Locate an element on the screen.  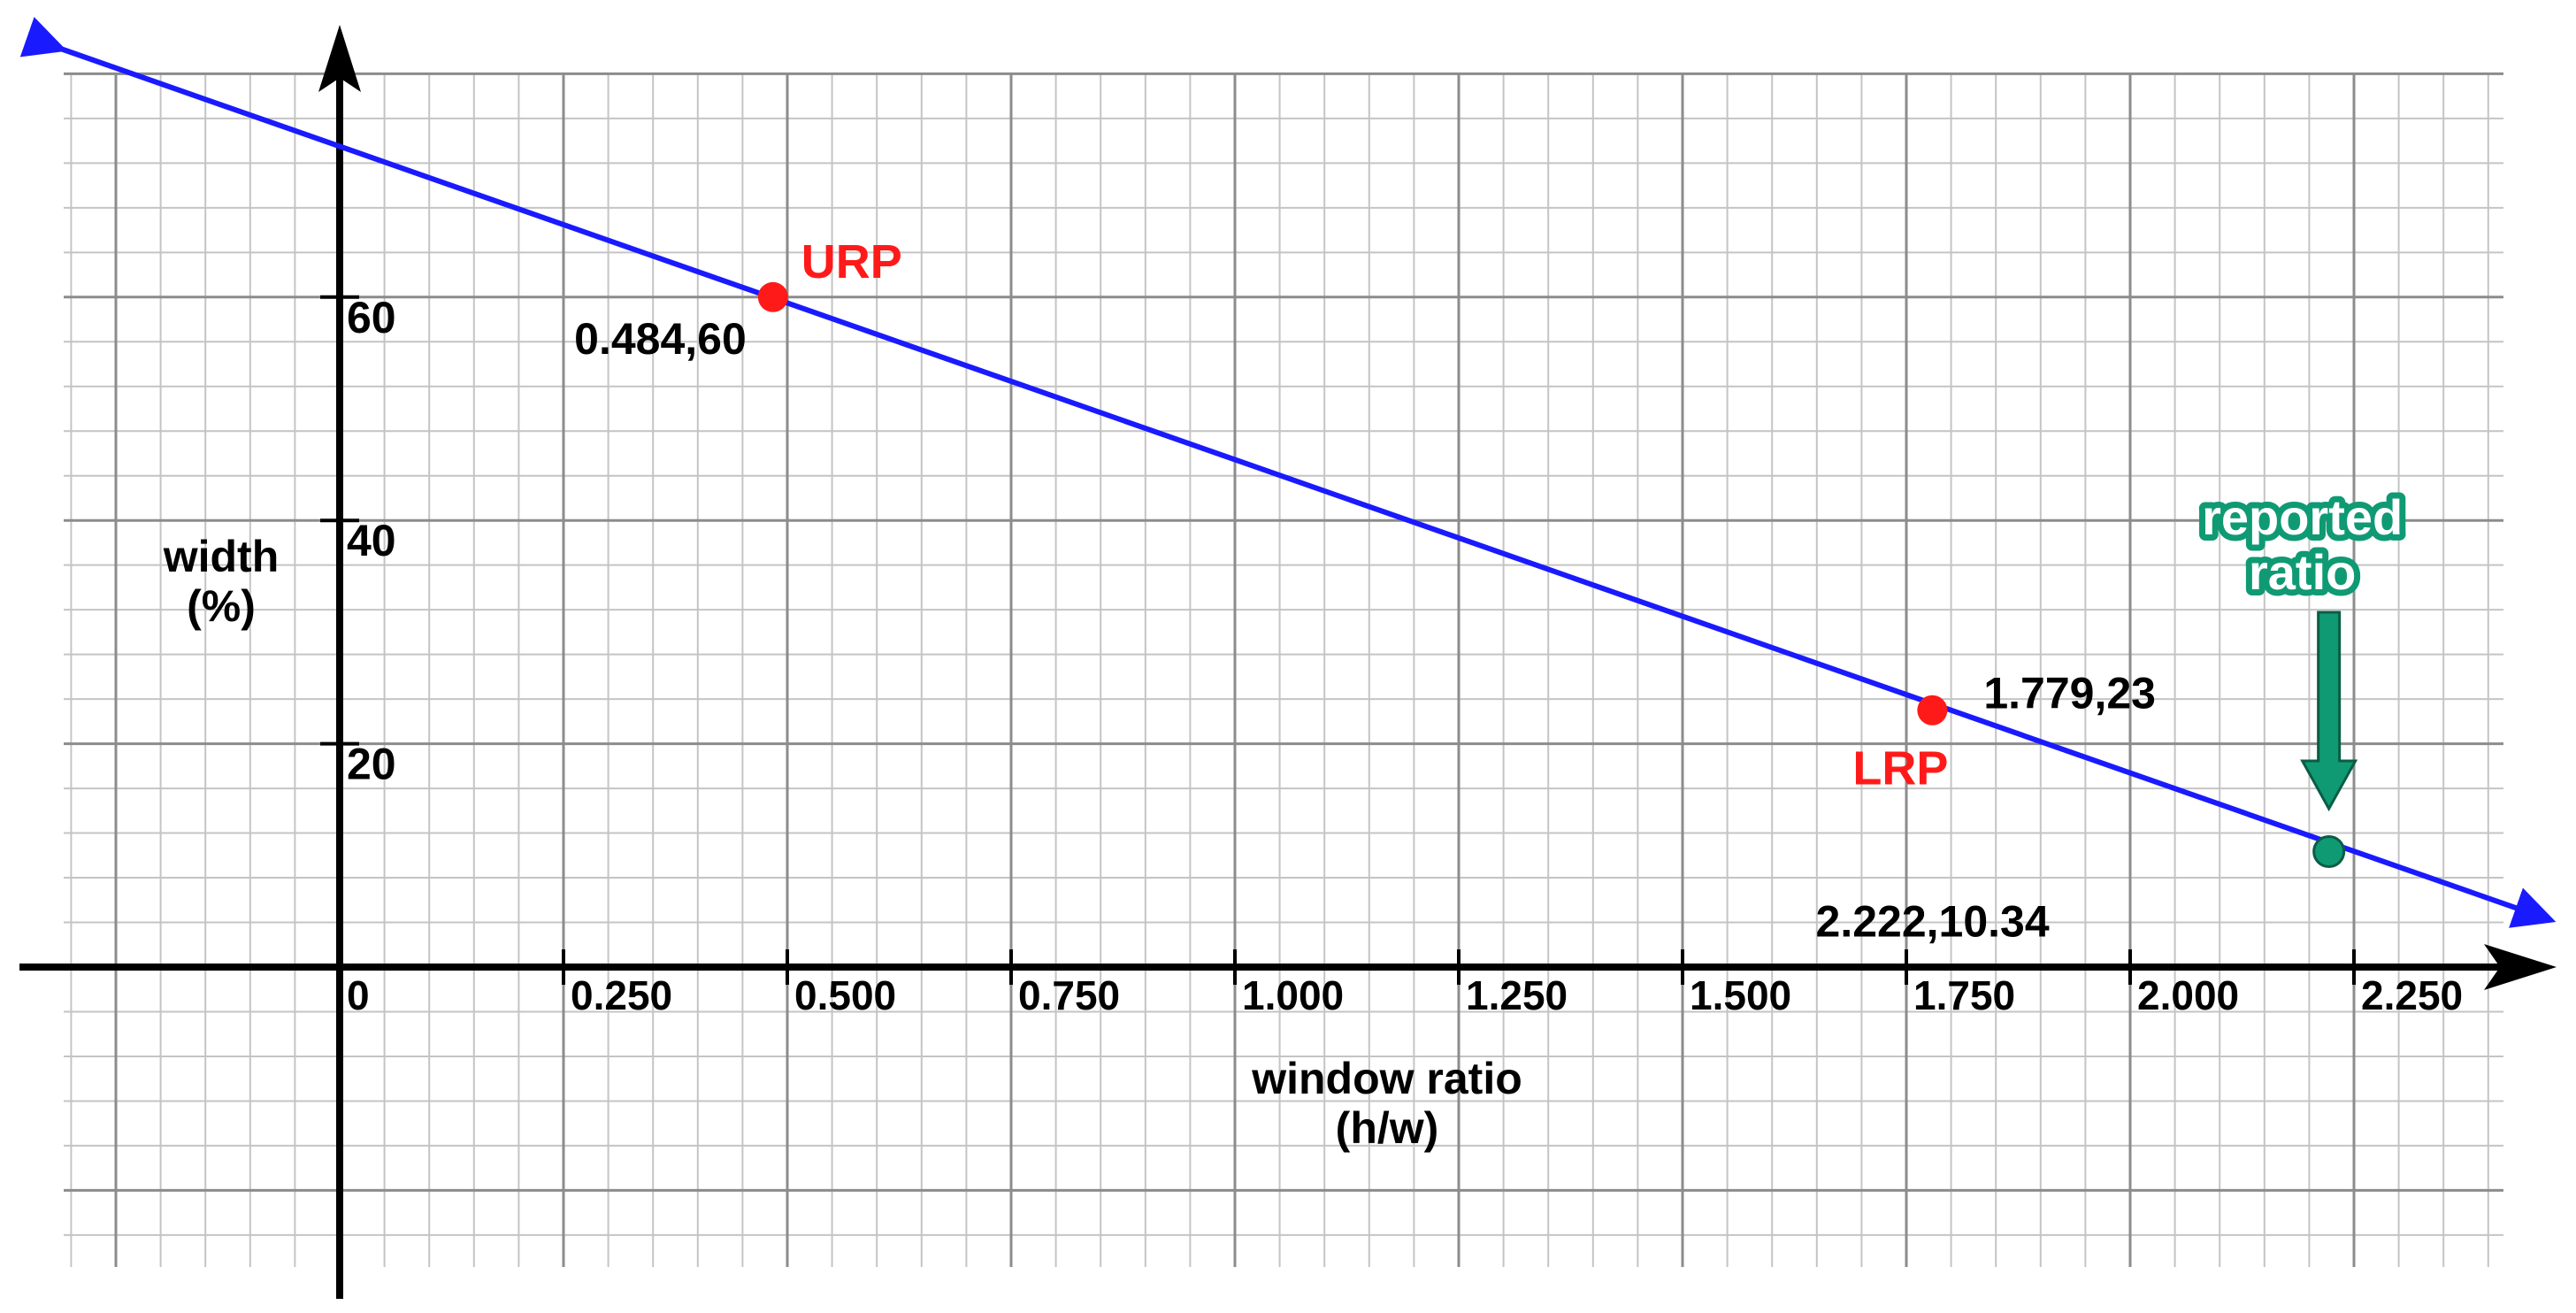
x-tick-label: 2.000 is located at coordinates (2188, 995).